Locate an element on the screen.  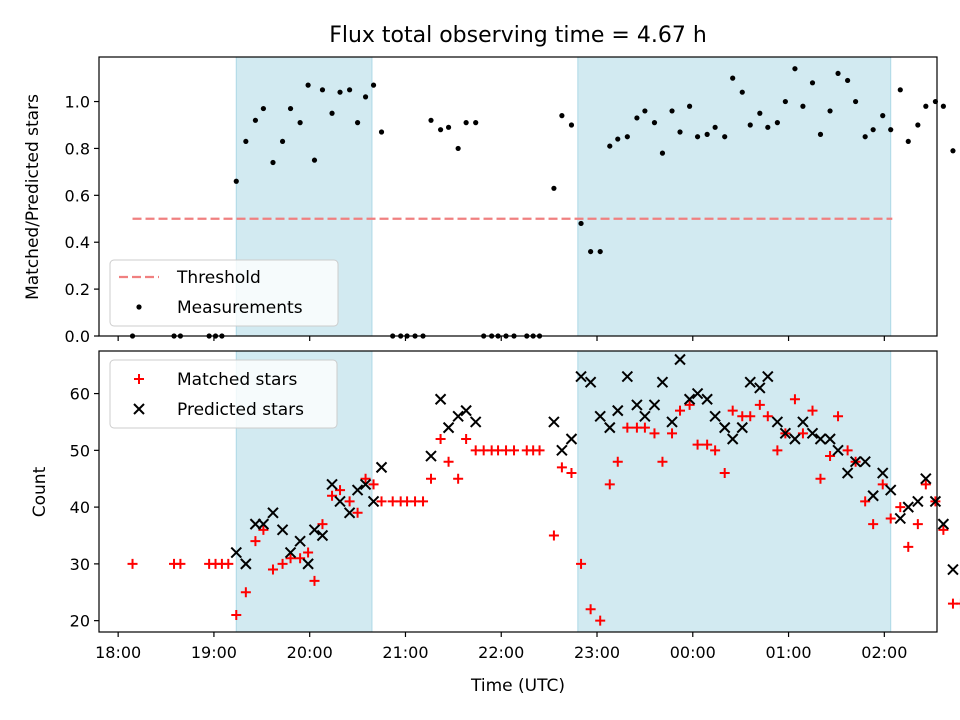
x-tick-label: 19:00 is located at coordinates (214, 652).